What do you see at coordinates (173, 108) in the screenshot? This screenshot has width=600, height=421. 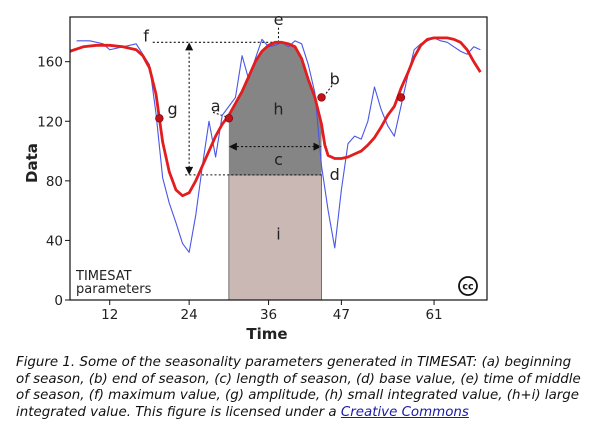 I see `annotation-g: g` at bounding box center [173, 108].